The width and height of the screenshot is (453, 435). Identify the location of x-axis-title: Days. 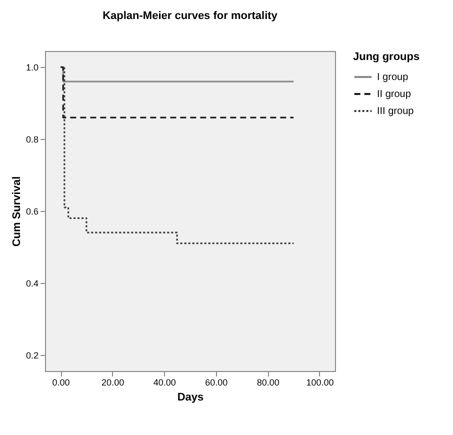
(190, 398).